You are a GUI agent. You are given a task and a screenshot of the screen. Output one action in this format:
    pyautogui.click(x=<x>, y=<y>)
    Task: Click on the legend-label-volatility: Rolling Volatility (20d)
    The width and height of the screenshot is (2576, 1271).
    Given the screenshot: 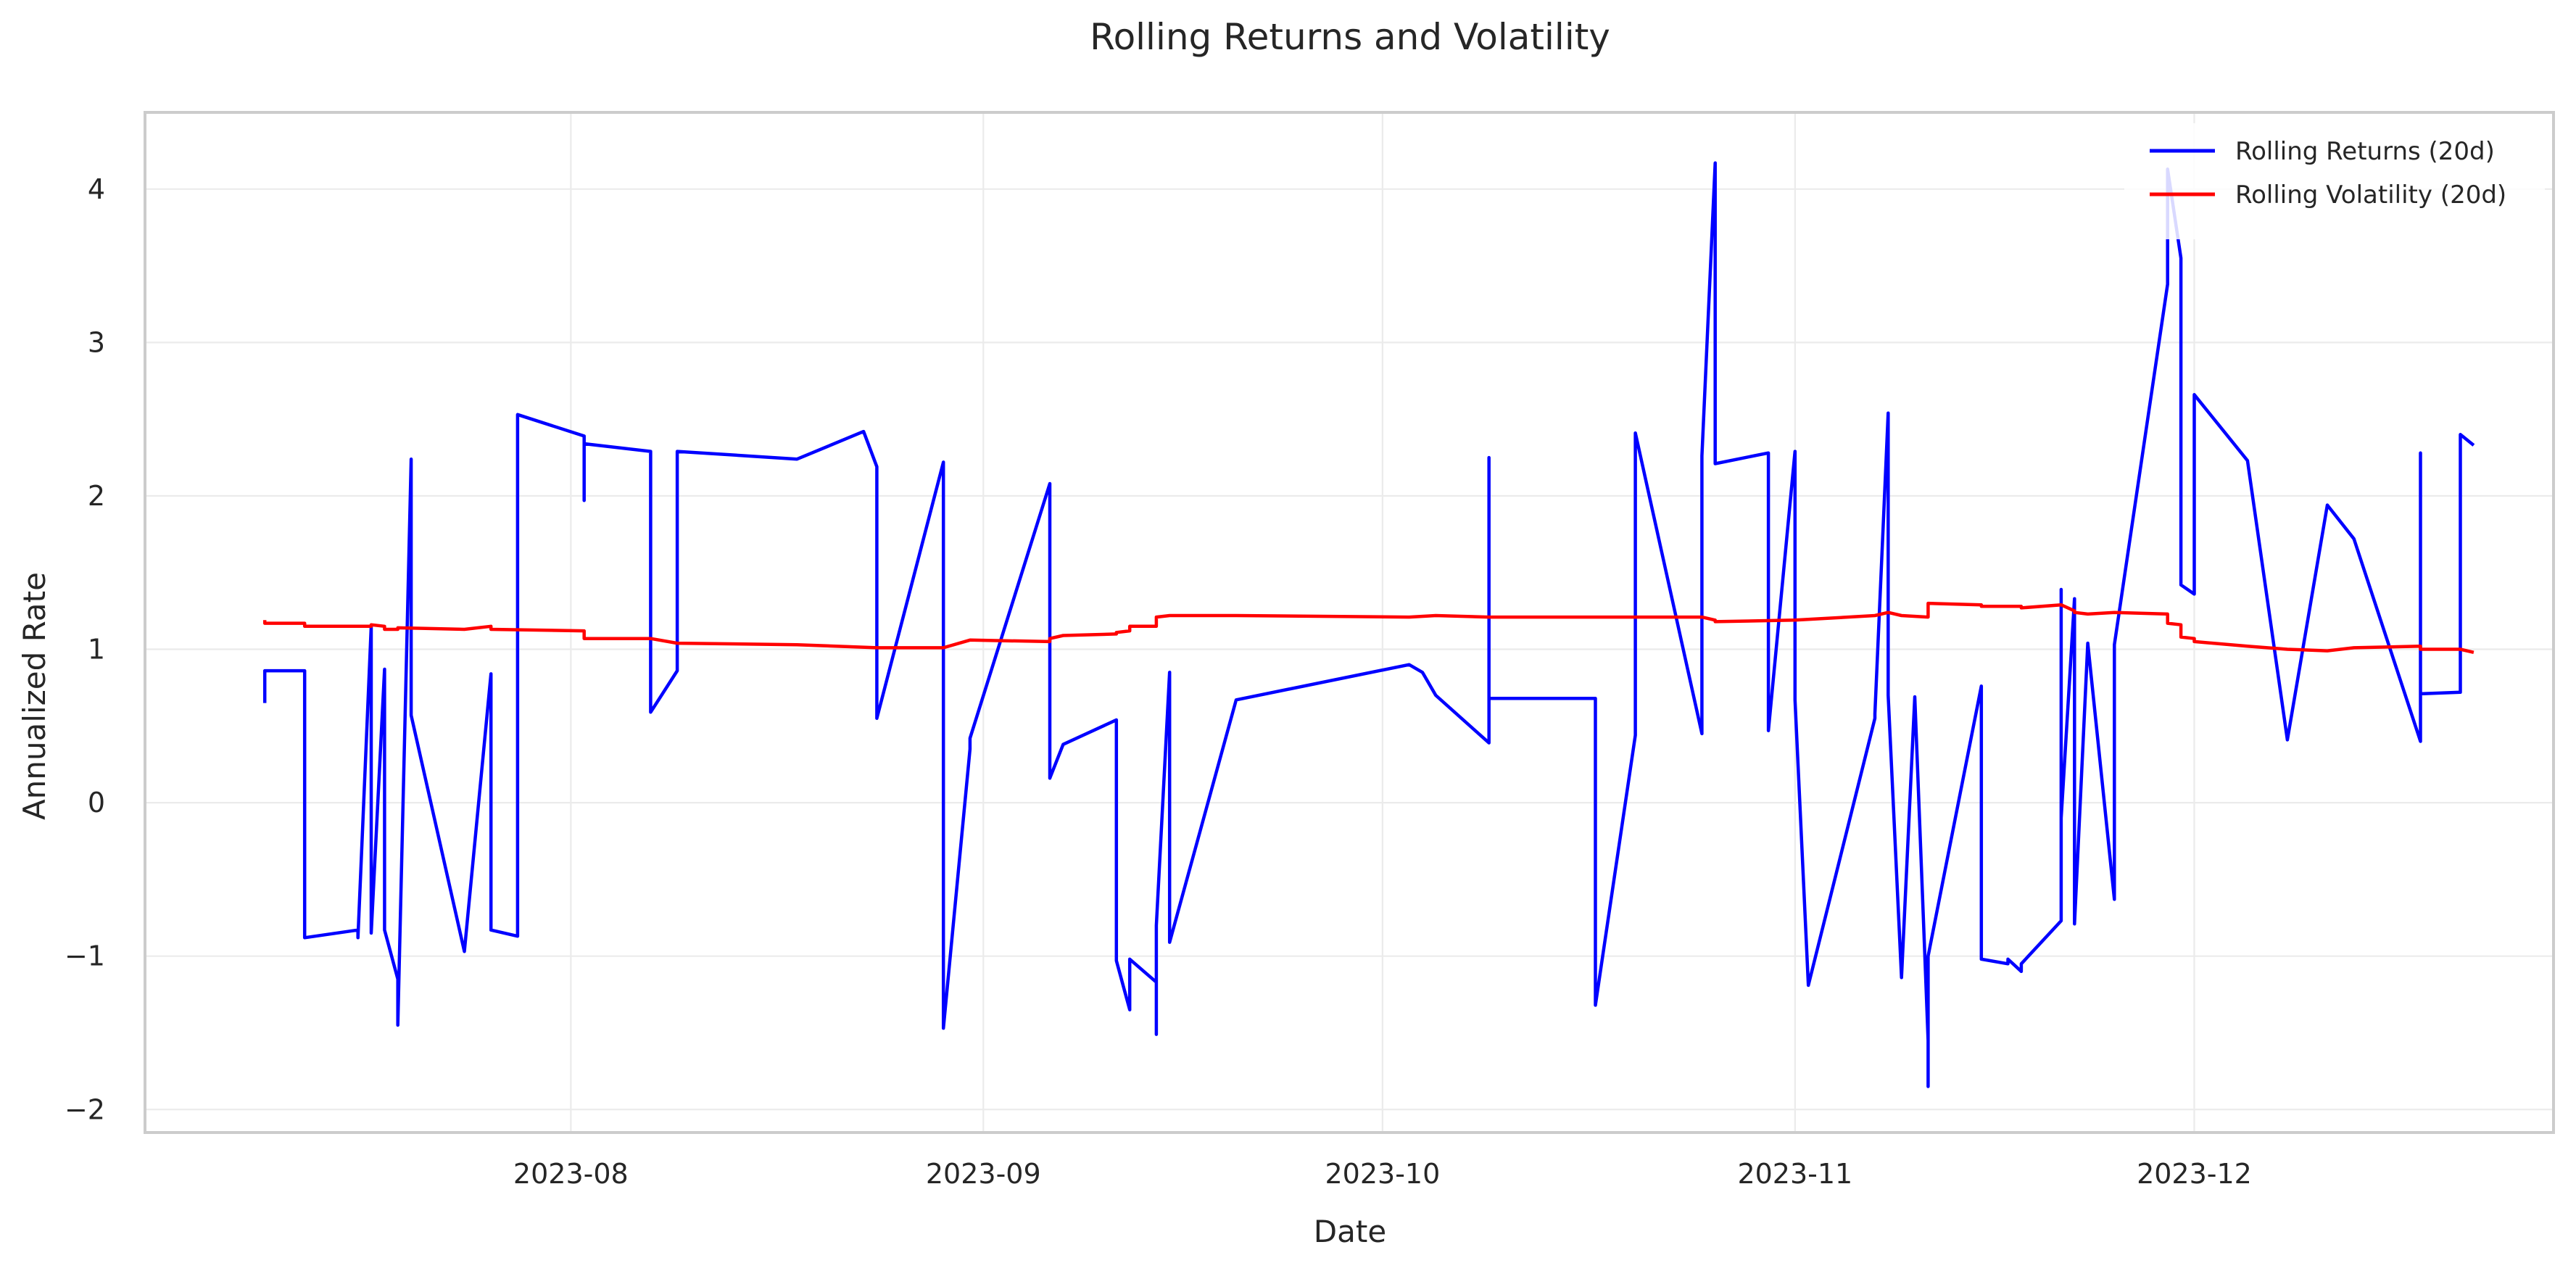 What is the action you would take?
    pyautogui.click(x=2371, y=195)
    